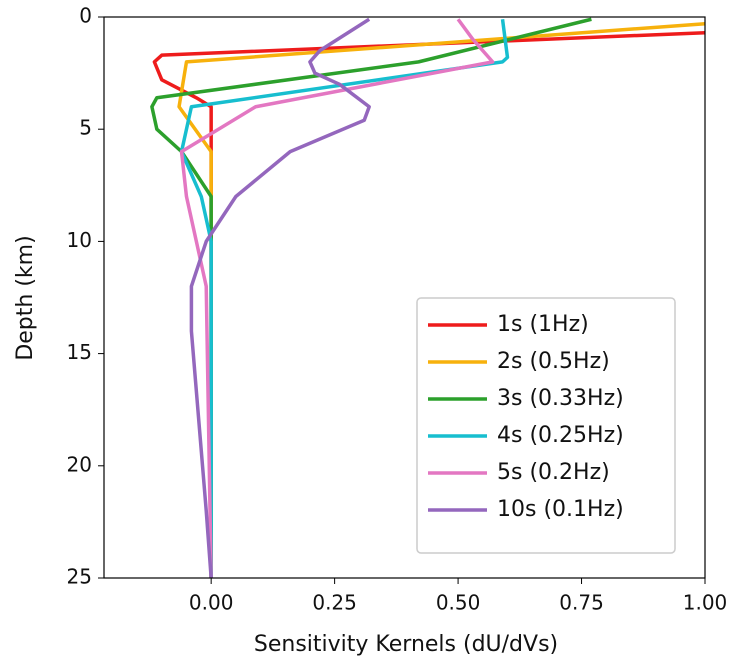 The width and height of the screenshot is (735, 666). Describe the element at coordinates (334, 603) in the screenshot. I see `x-tick-label: 0.25` at that location.